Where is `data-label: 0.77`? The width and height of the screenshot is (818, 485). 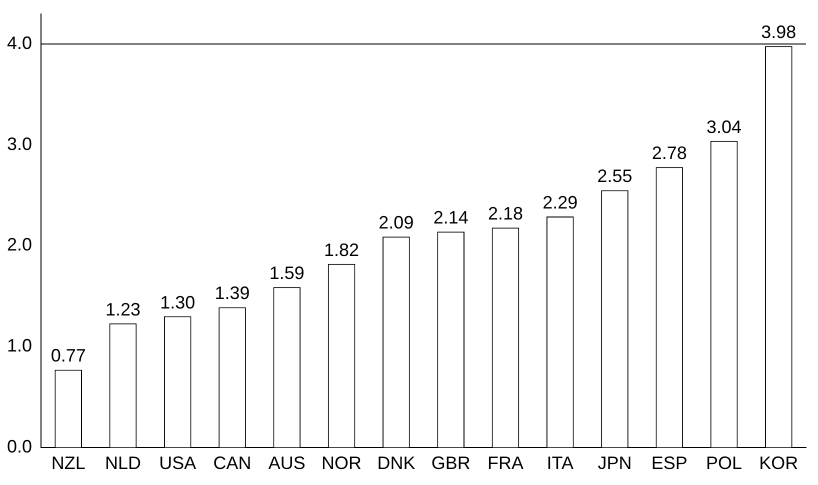
data-label: 0.77 is located at coordinates (68, 356).